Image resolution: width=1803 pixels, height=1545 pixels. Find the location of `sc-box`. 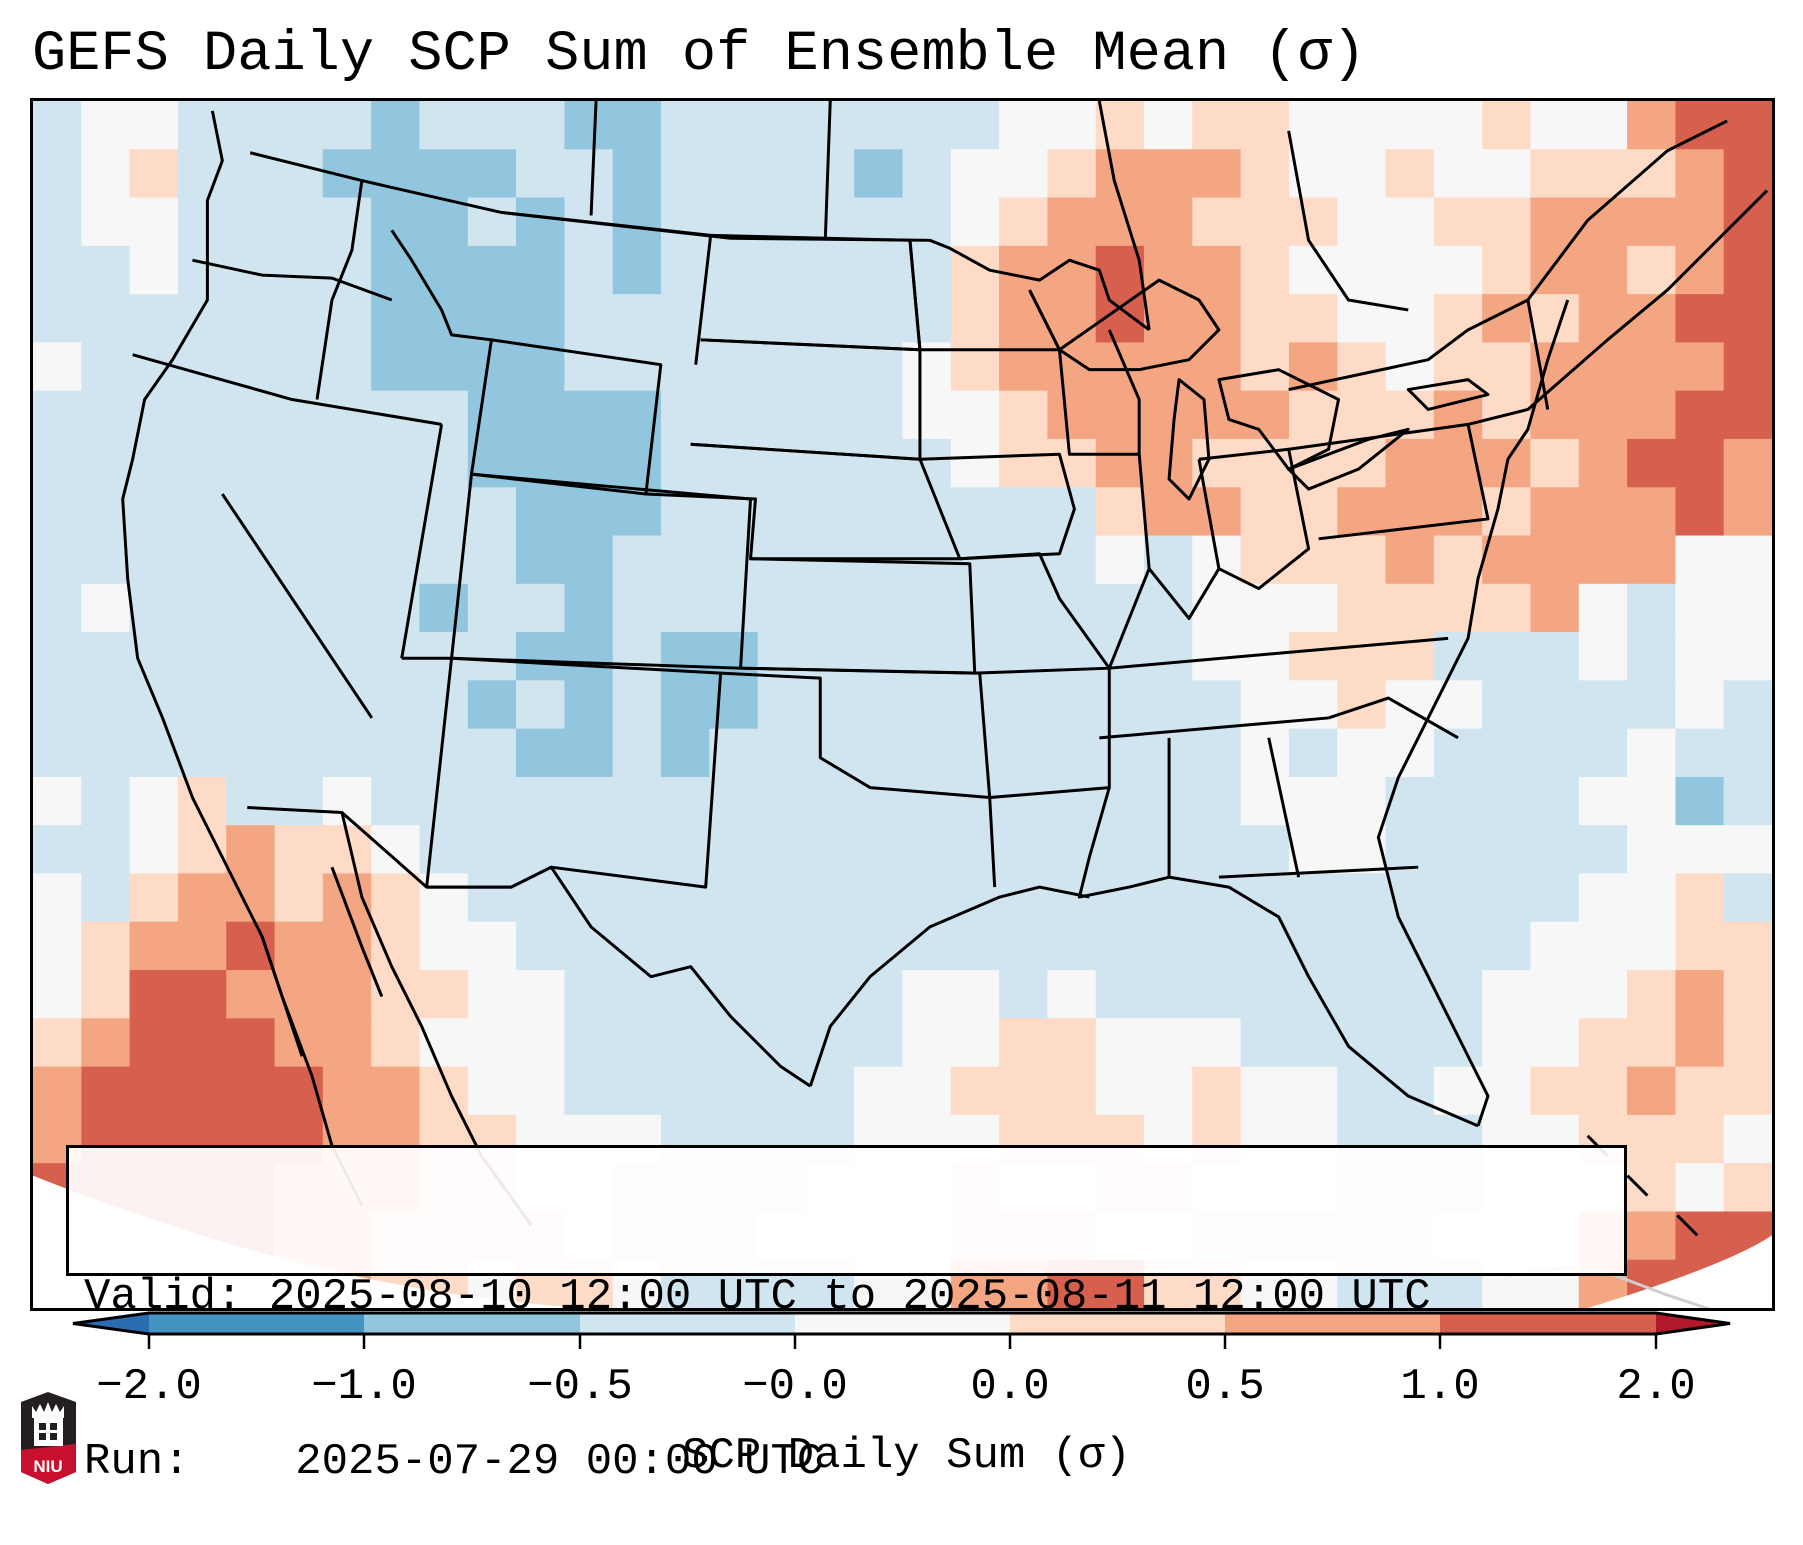

sc-box is located at coordinates (1393, 718).